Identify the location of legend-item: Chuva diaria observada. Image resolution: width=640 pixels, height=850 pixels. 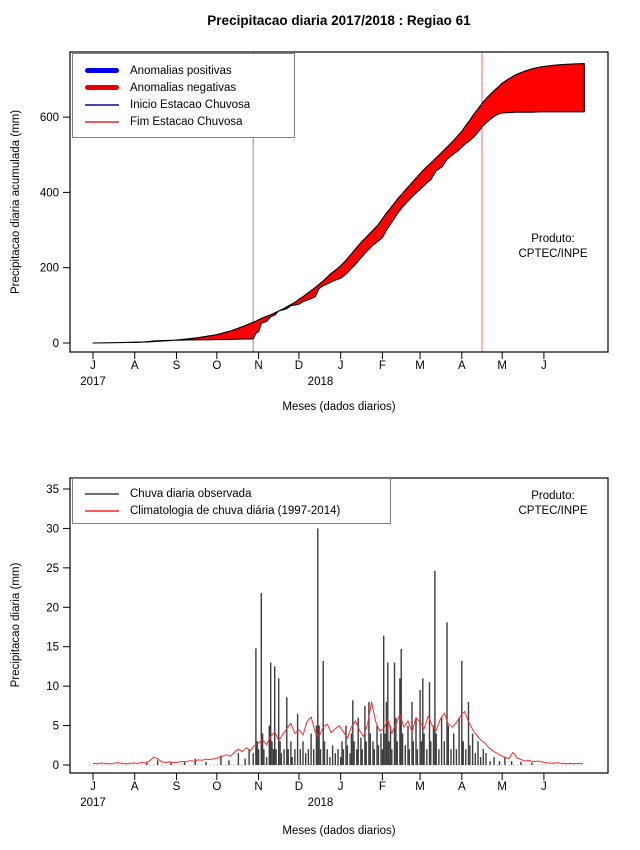
(231, 493).